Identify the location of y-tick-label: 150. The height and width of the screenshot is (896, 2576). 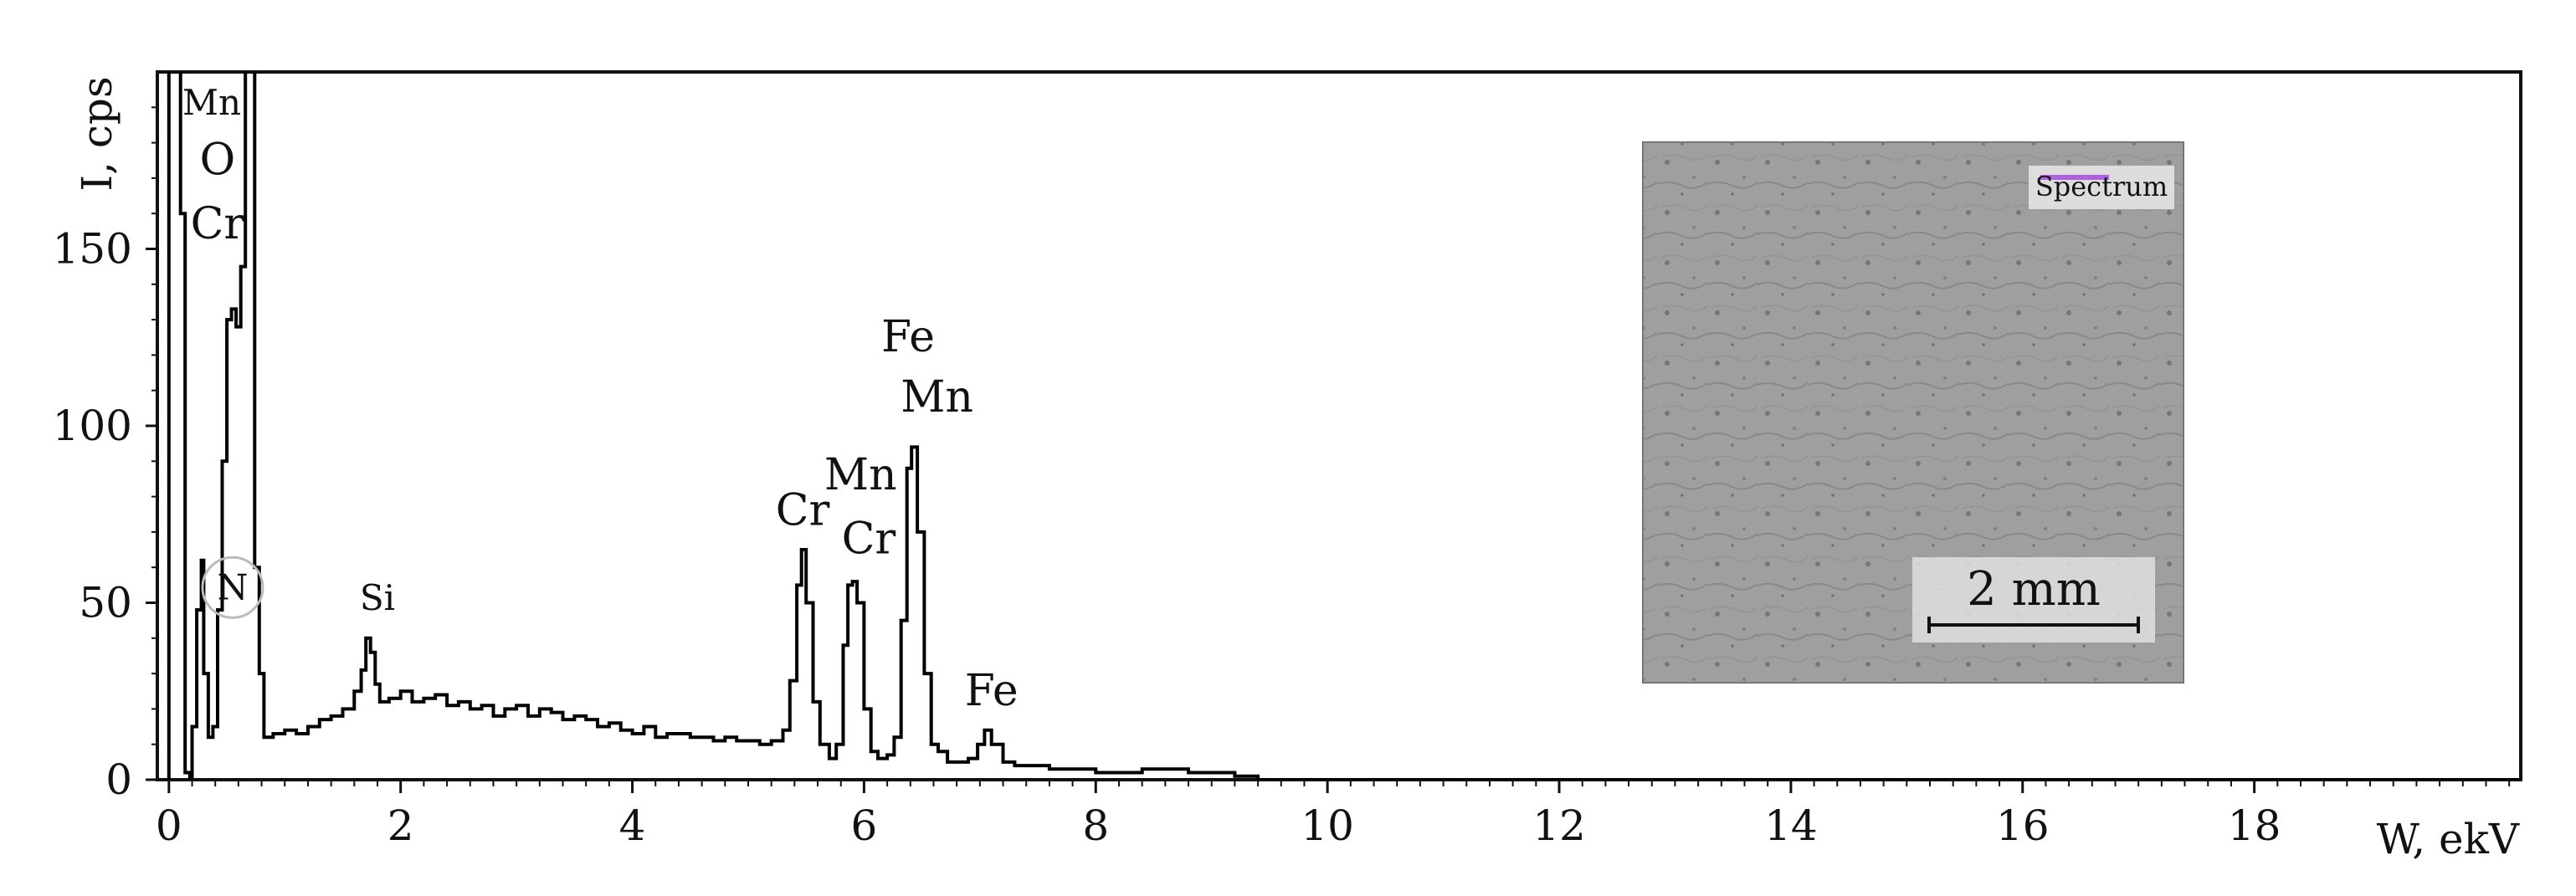
(92, 249).